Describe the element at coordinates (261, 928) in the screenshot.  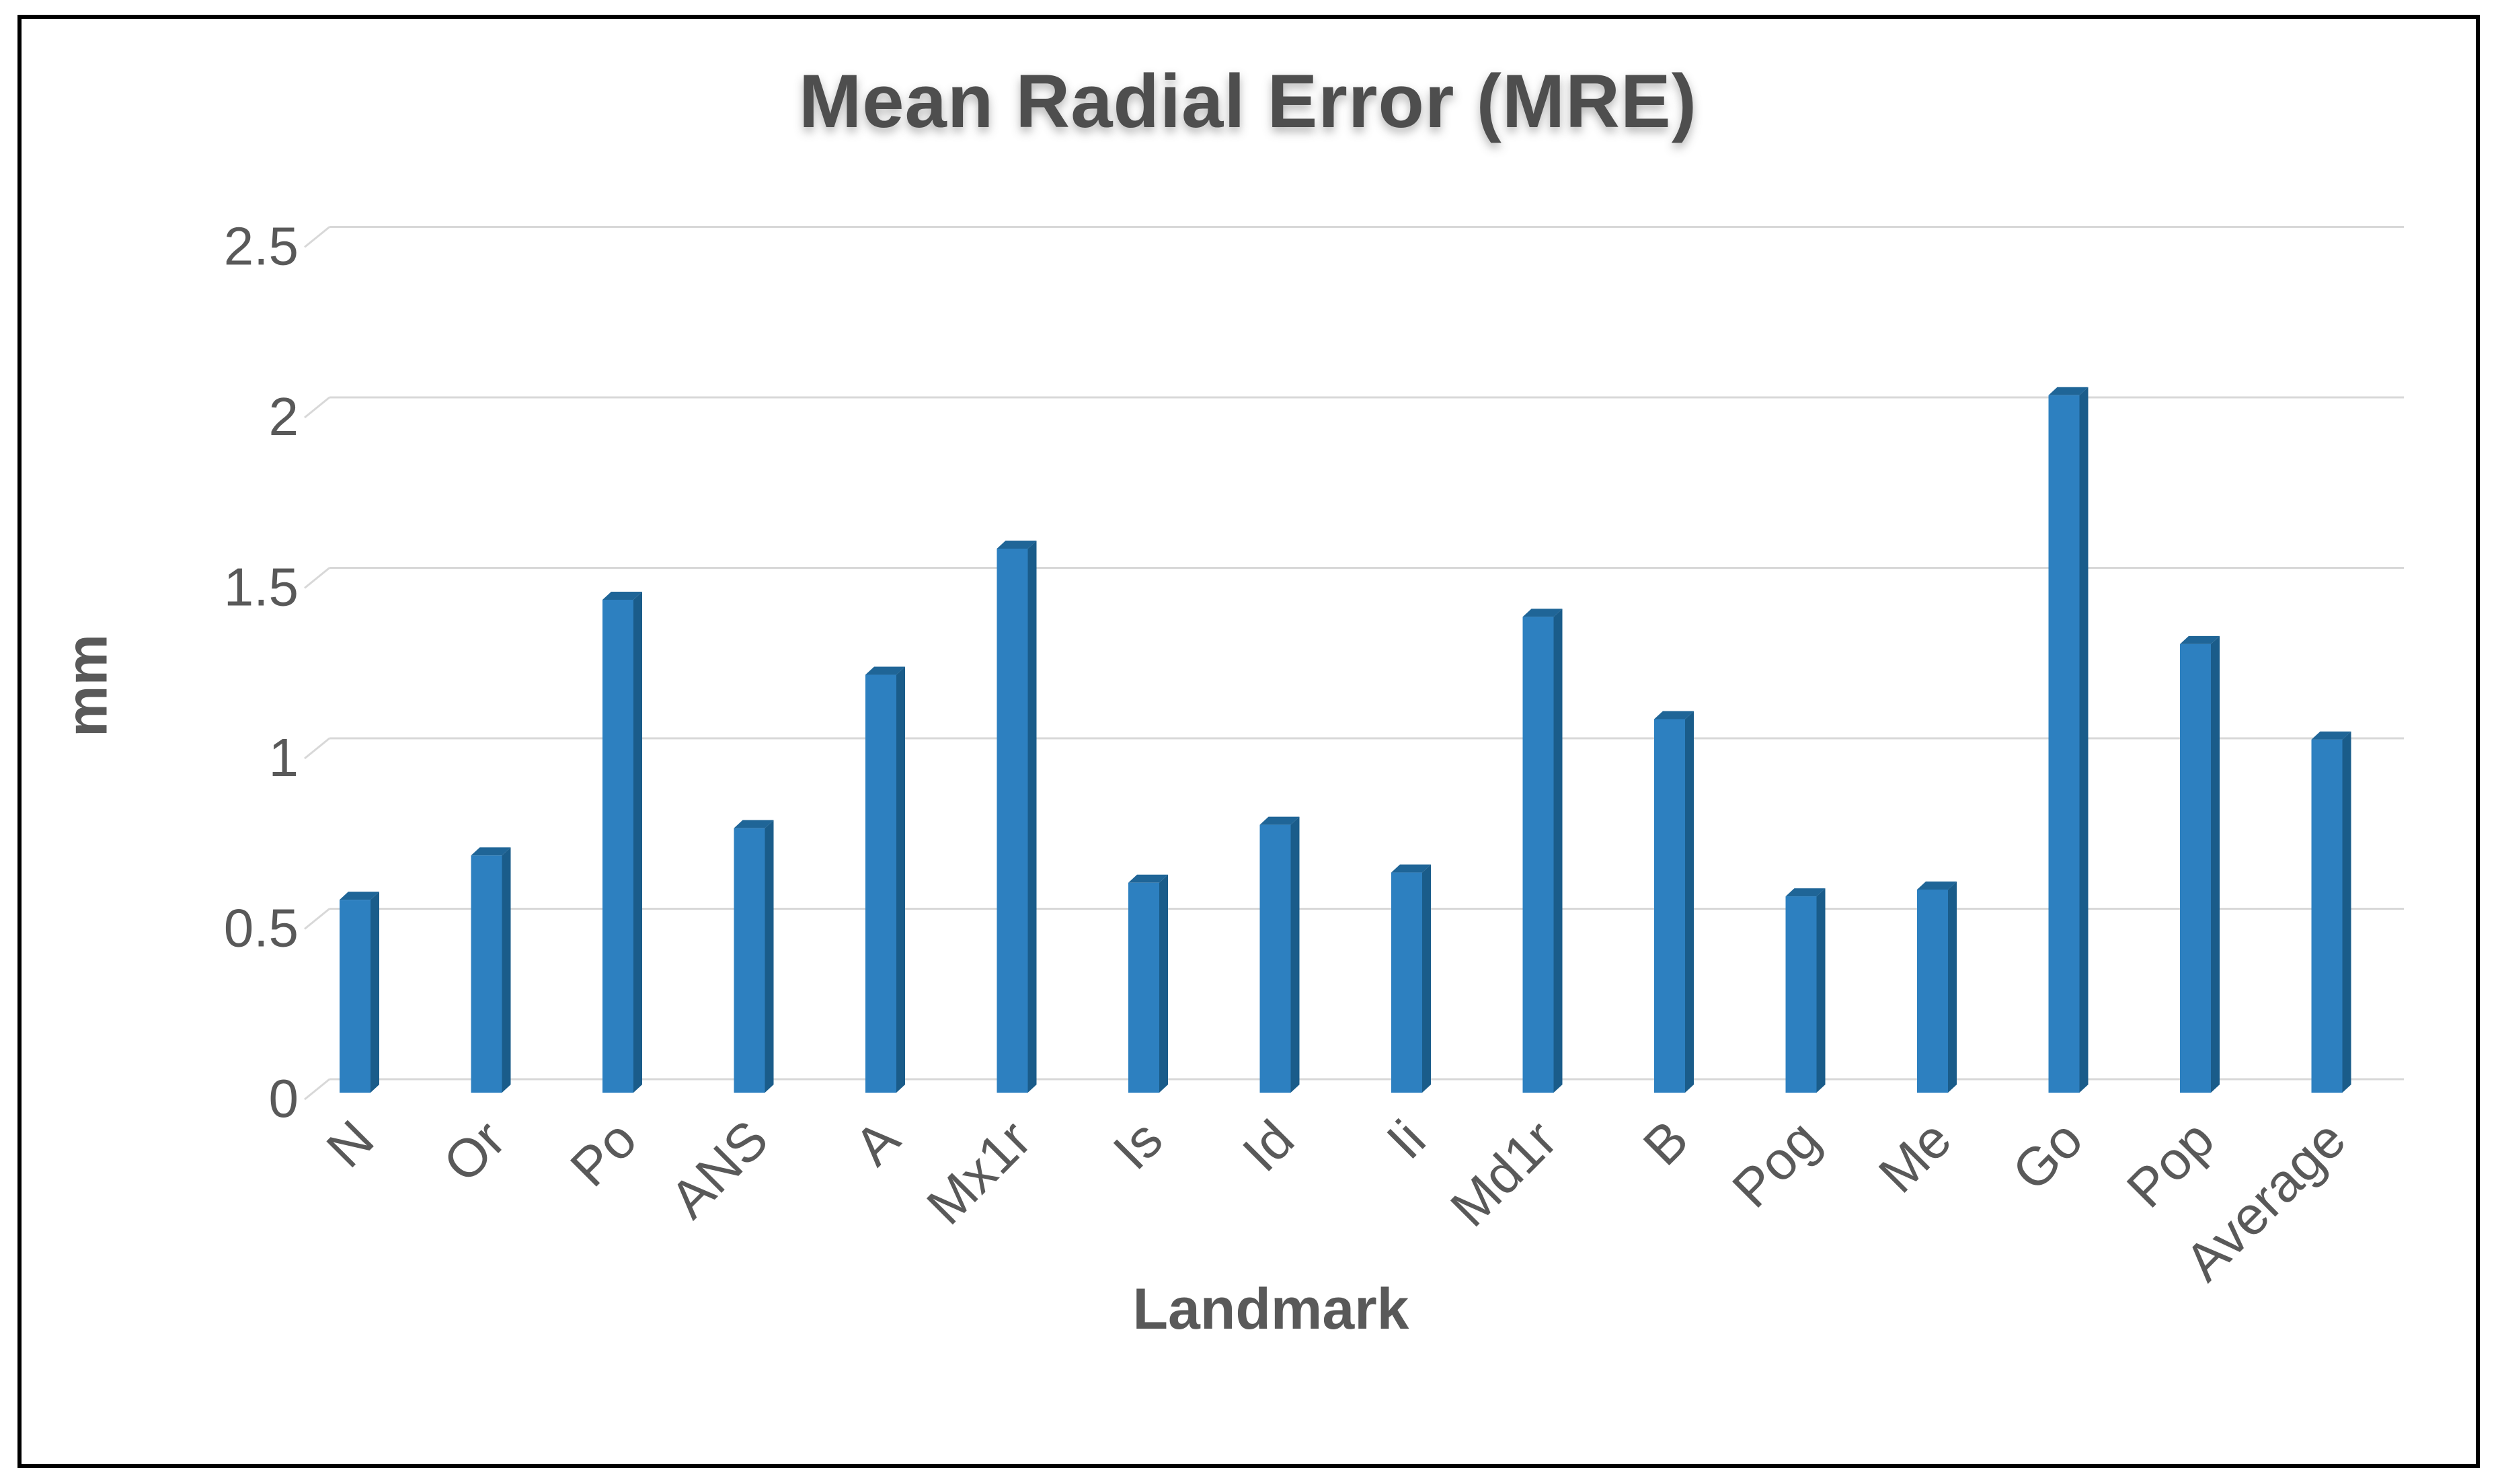
I see `y-tick-label: 0.5` at that location.